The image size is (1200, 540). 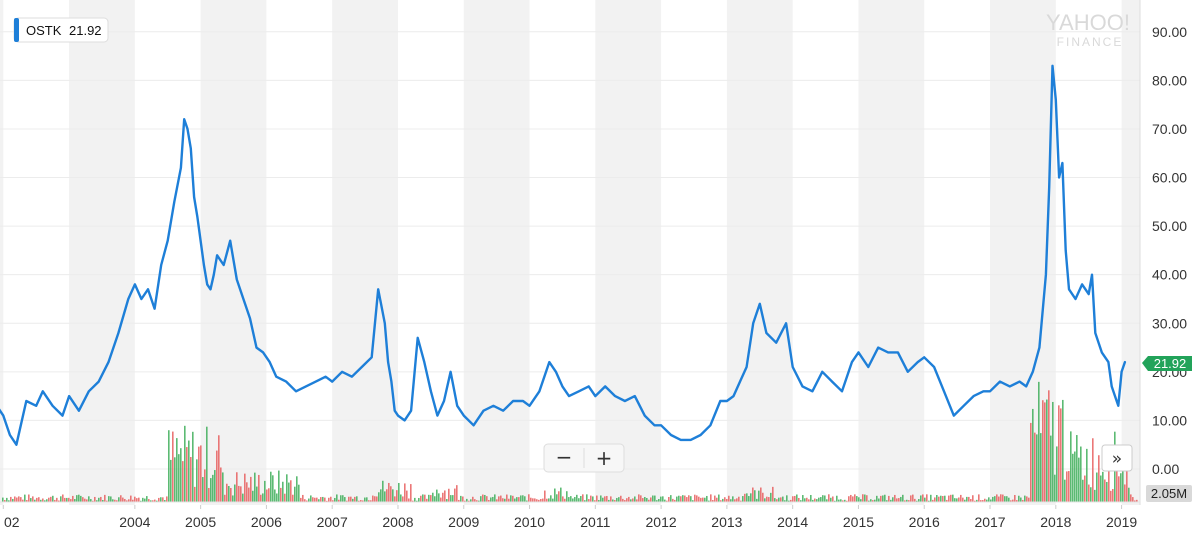 I want to click on ticker-chip: OSTK 21.92, so click(x=61, y=30).